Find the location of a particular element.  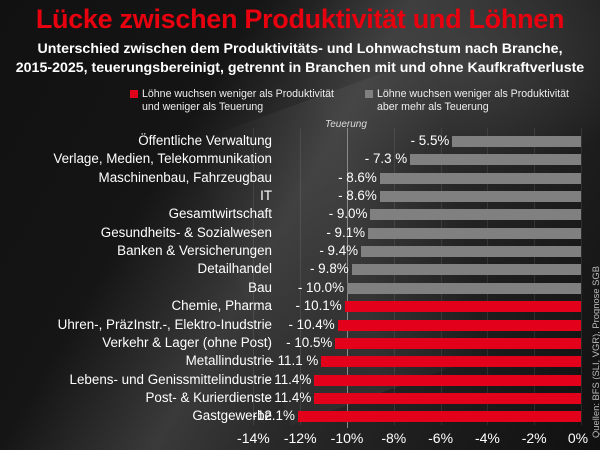

x-tick-label: -4% is located at coordinates (487, 438).